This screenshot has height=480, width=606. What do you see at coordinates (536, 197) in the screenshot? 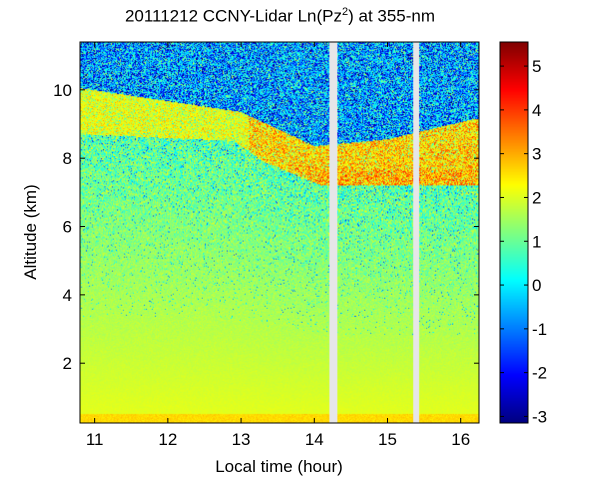
I see `colorbar-tick-label: 2` at bounding box center [536, 197].